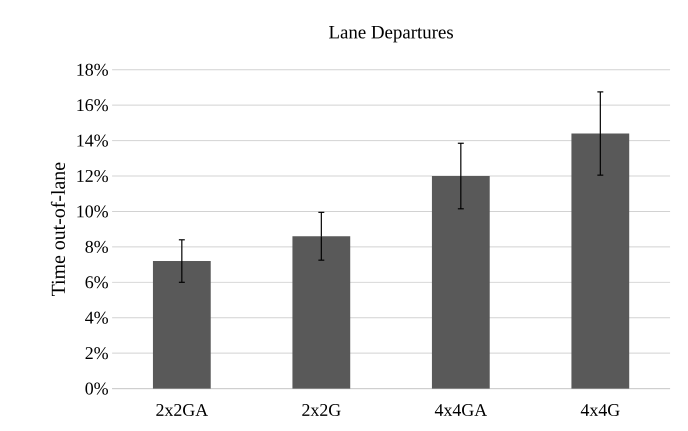  Describe the element at coordinates (92, 211) in the screenshot. I see `y-tick-label: 10%` at that location.